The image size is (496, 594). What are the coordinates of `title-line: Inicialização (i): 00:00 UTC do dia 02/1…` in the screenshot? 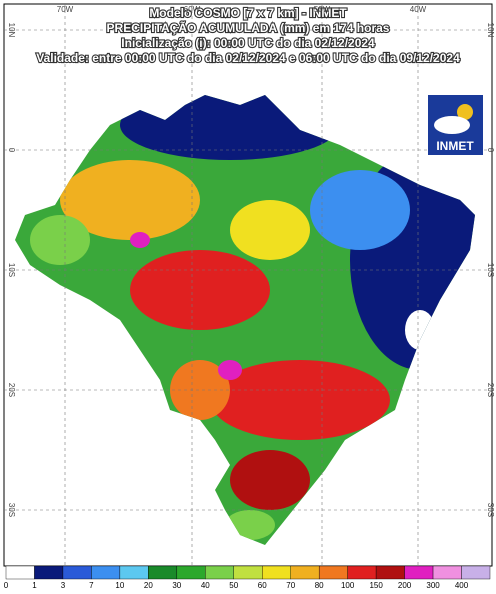 It's located at (248, 43).